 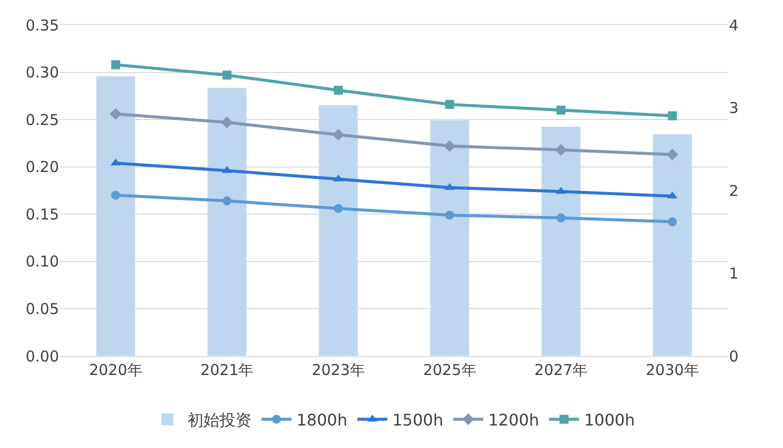 What do you see at coordinates (734, 25) in the screenshot?
I see `y2-tick-label: 4` at bounding box center [734, 25].